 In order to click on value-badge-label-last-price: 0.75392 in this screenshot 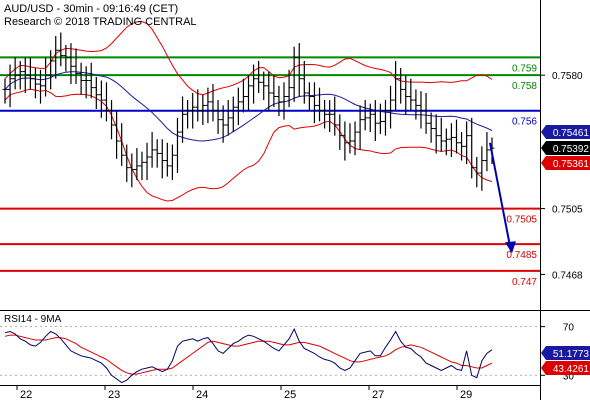, I will do `click(571, 149)`.